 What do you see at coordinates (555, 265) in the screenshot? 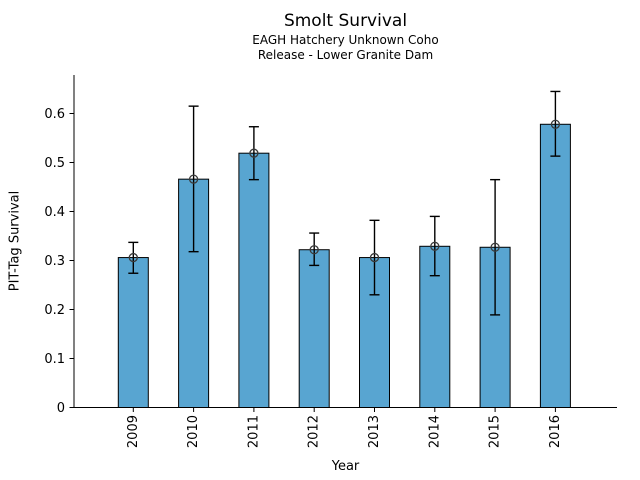
I see `bar-2016` at bounding box center [555, 265].